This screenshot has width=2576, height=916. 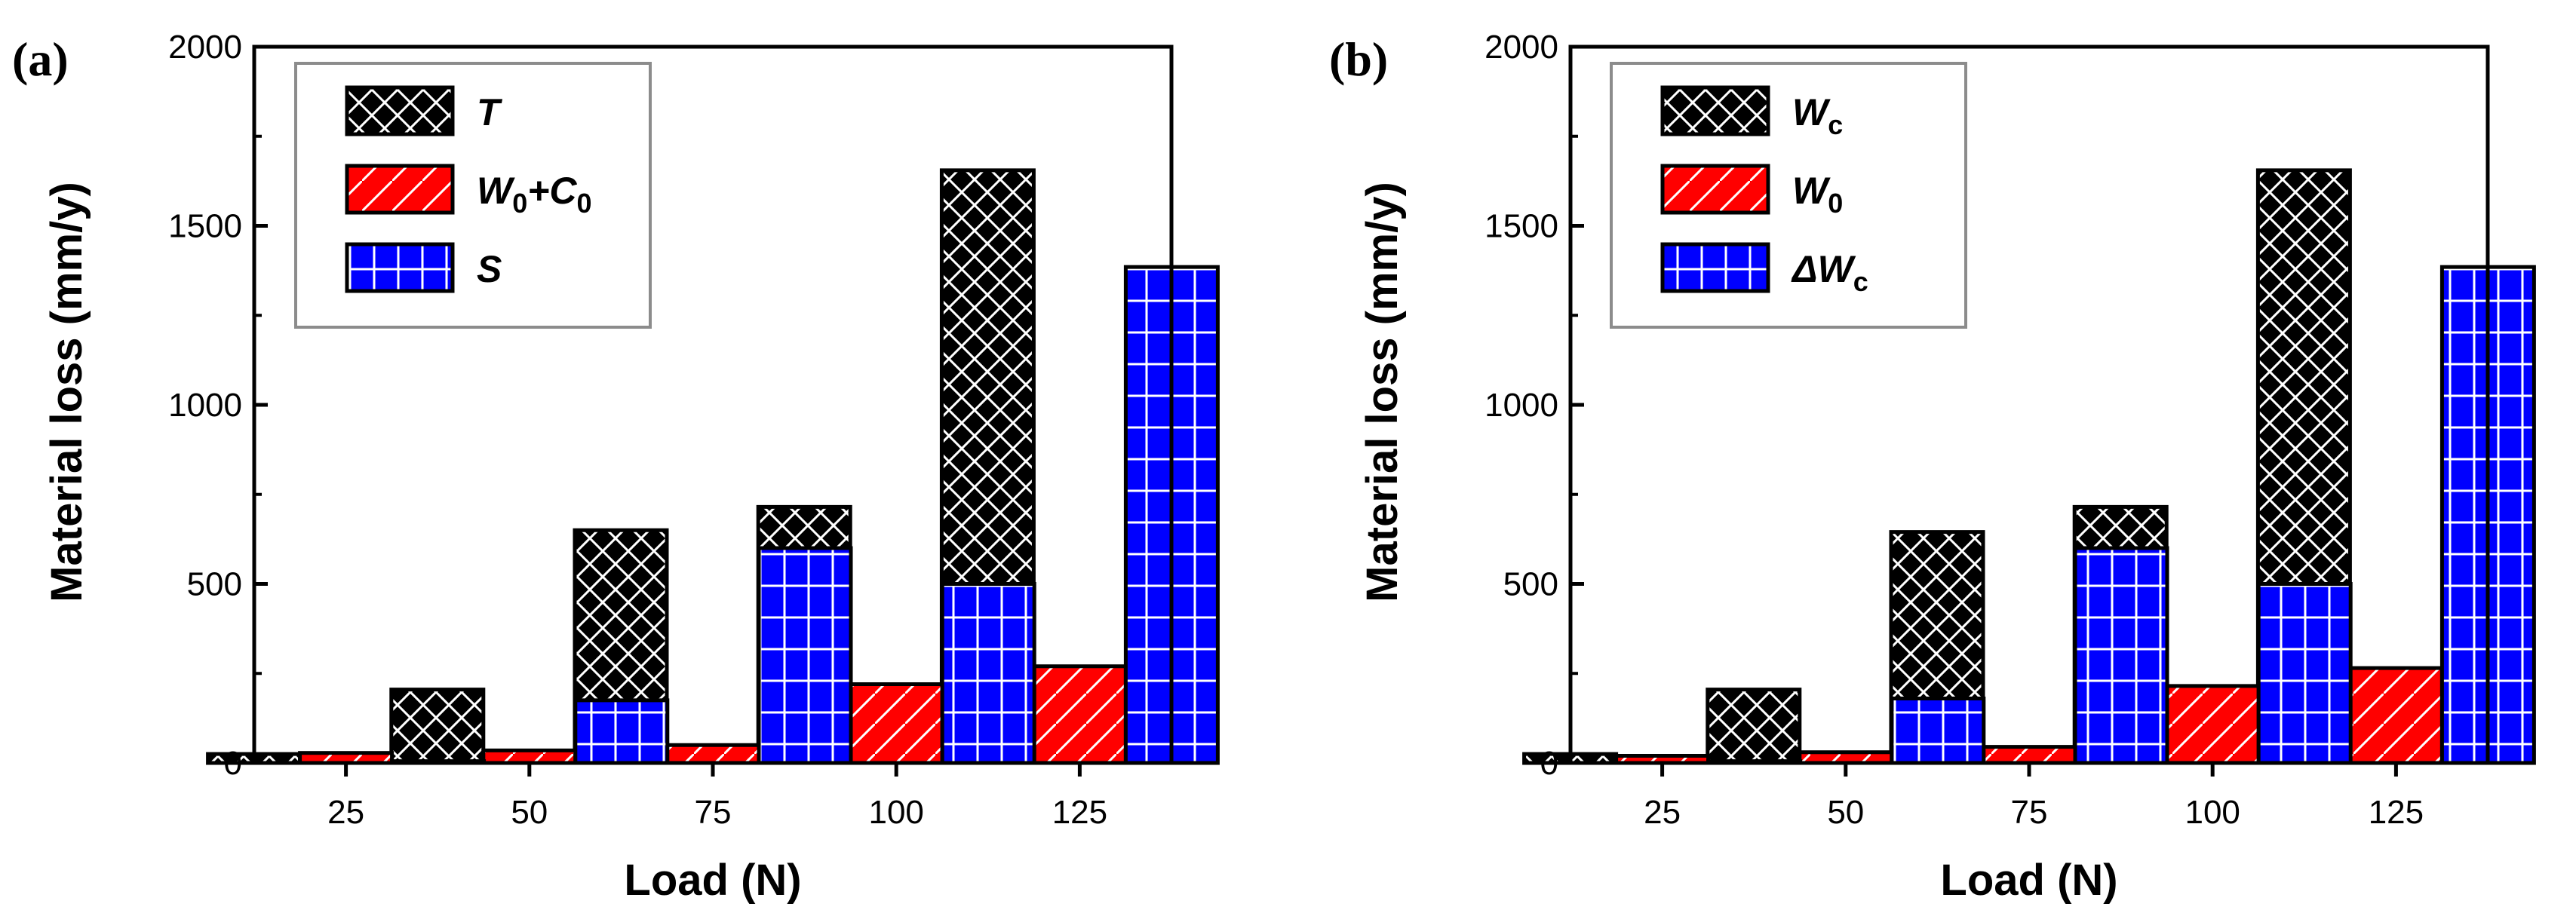 What do you see at coordinates (1358, 59) in the screenshot?
I see `panel-label-b: (b)` at bounding box center [1358, 59].